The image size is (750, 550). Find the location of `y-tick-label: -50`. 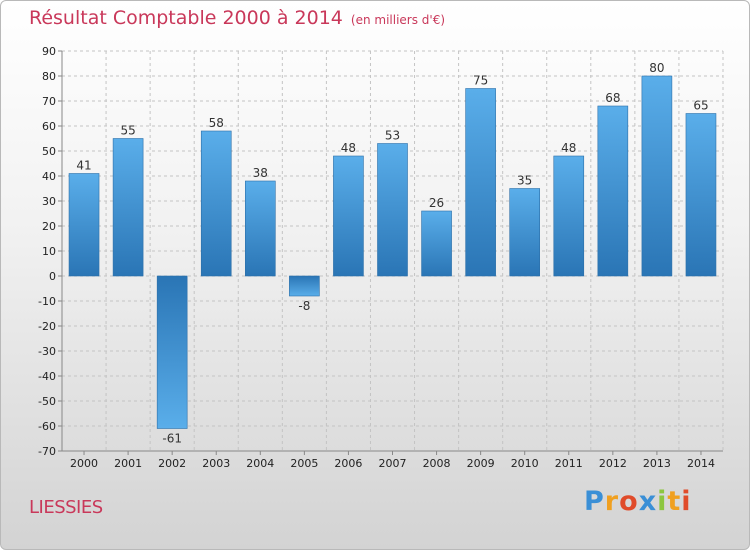

y-tick-label: -50 is located at coordinates (47, 401).